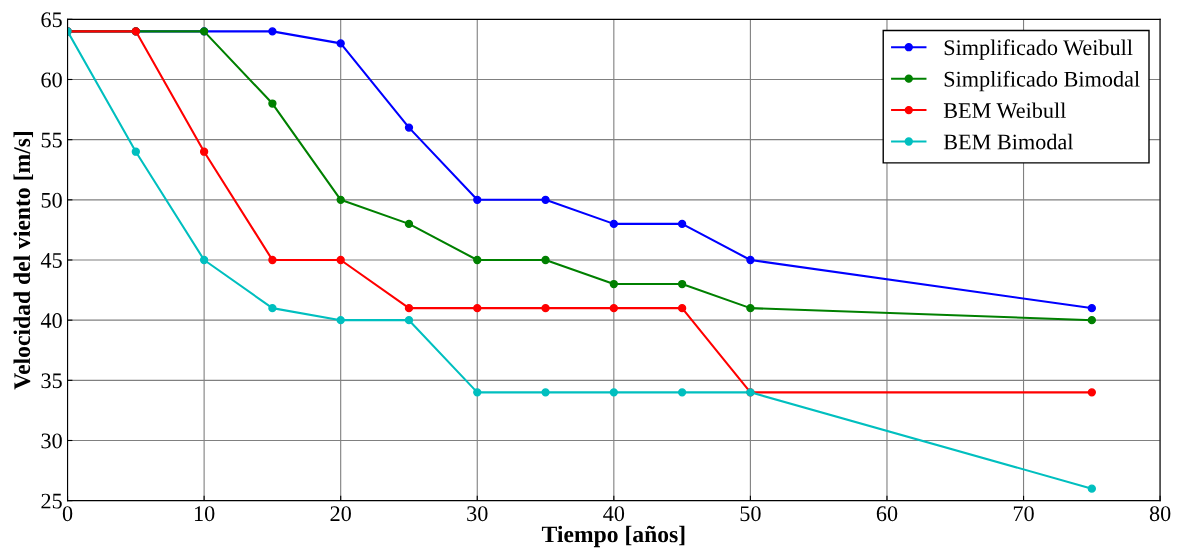 This screenshot has height=552, width=1185. What do you see at coordinates (750, 514) in the screenshot?
I see `x-tick-label: 50` at bounding box center [750, 514].